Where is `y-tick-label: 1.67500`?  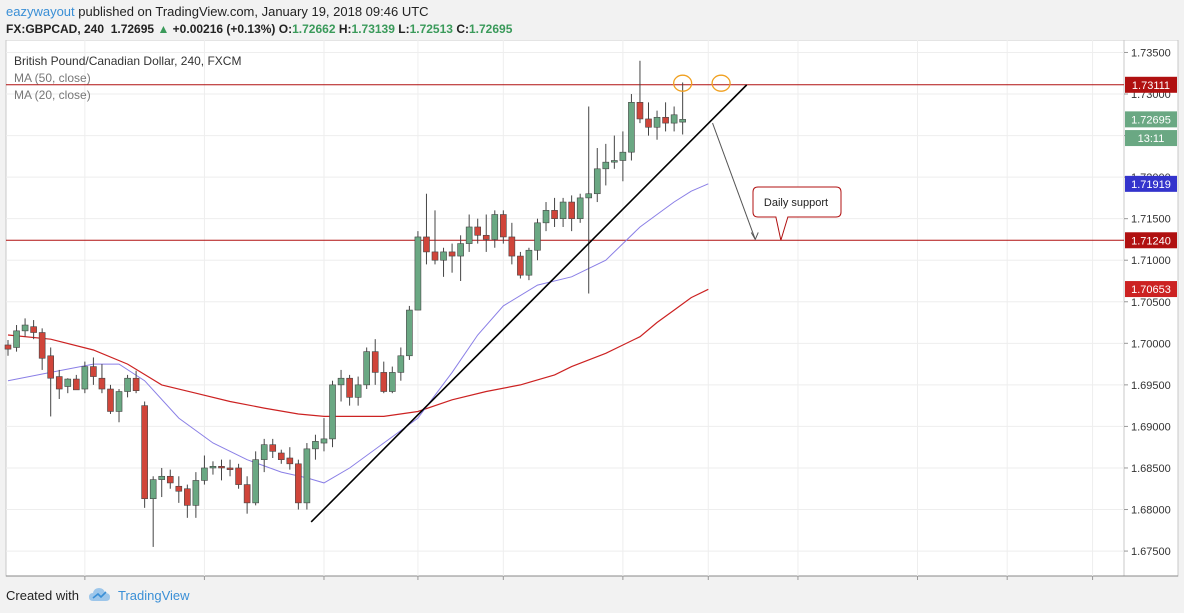 y-tick-label: 1.67500 is located at coordinates (1151, 552).